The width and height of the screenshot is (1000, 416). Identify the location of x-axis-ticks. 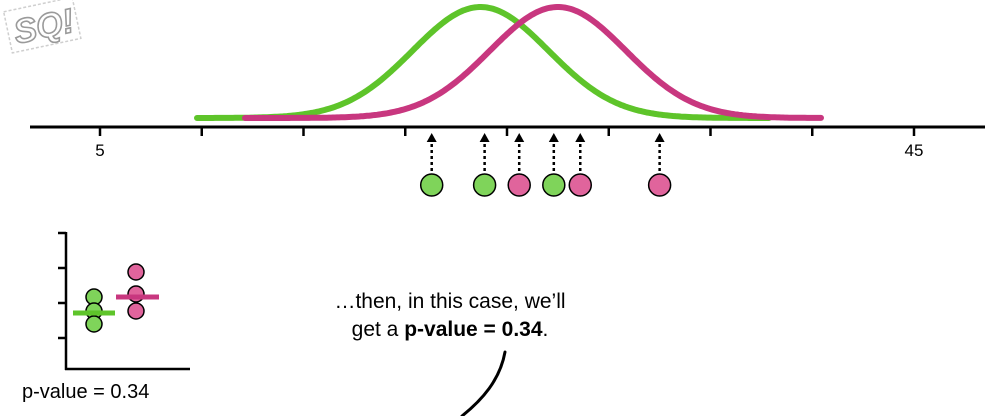
(507, 131).